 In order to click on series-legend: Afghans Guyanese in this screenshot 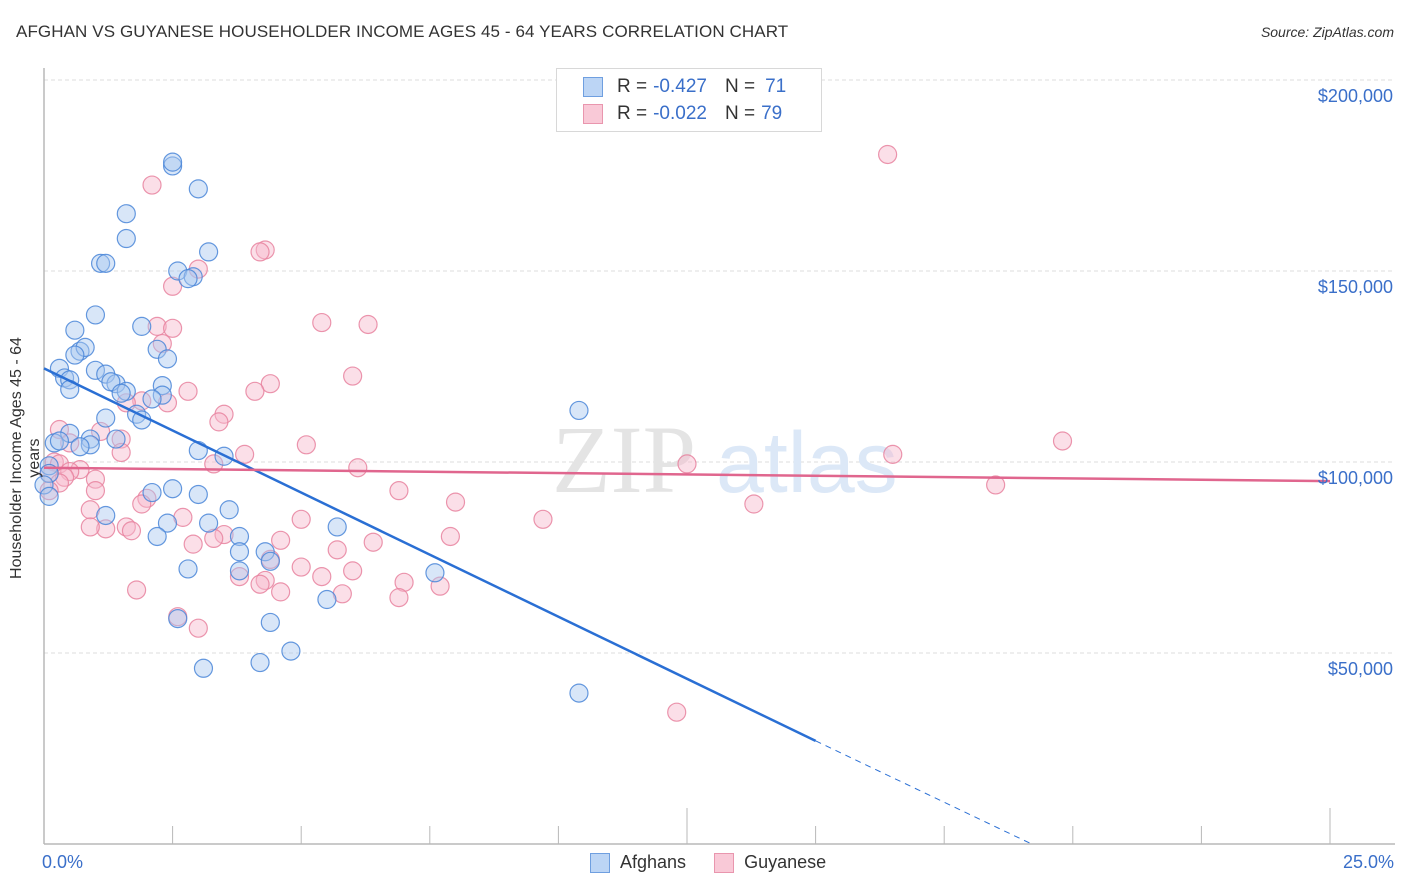, I will do `click(722, 862)`.